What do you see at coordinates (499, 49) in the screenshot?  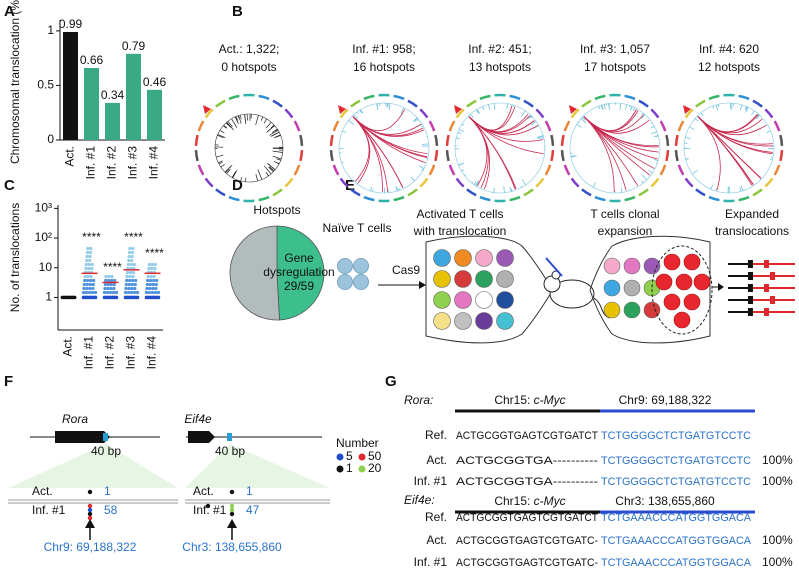 I see `circos-title: Inf. #2: 451;` at bounding box center [499, 49].